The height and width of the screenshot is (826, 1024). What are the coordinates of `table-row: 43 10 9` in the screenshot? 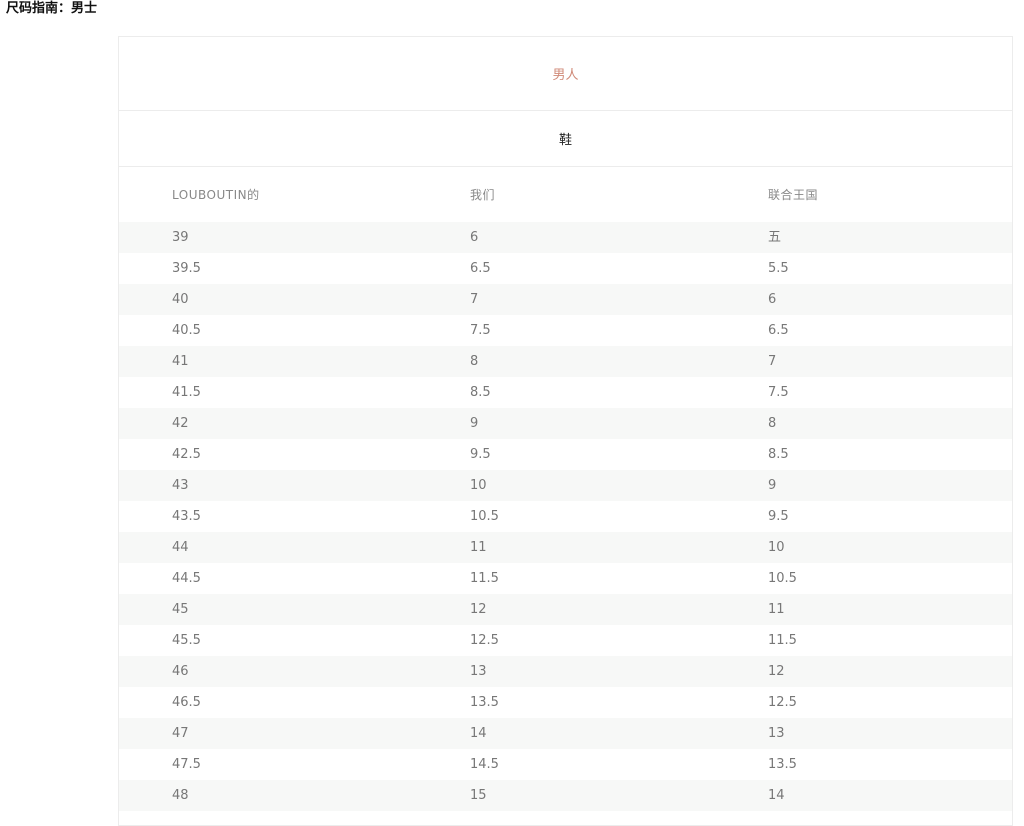 It's located at (565, 485).